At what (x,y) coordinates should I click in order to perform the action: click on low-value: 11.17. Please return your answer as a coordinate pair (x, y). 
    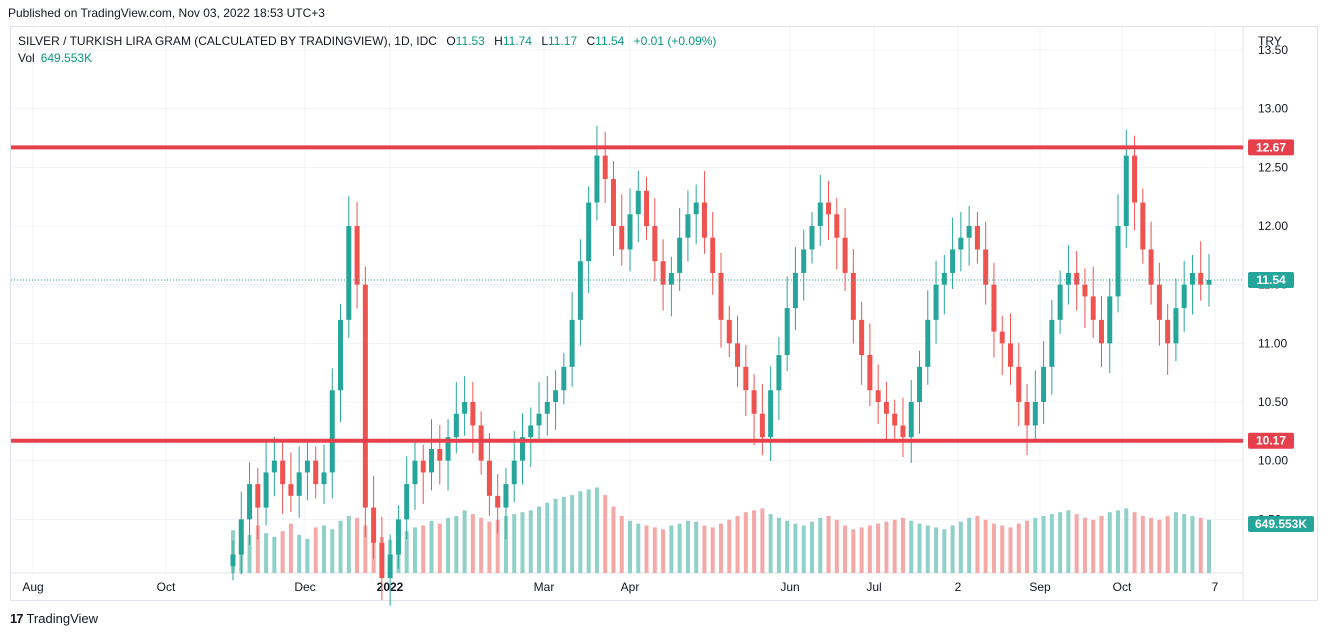
    Looking at the image, I should click on (563, 41).